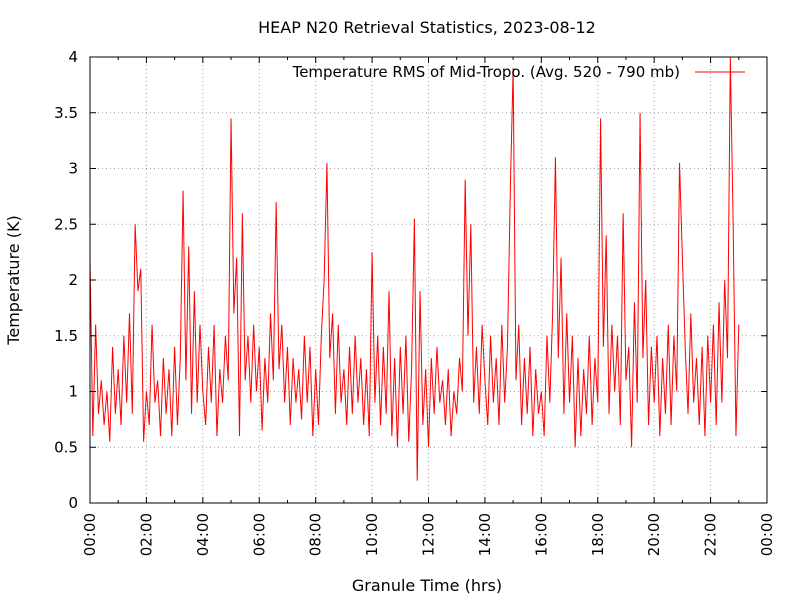 The width and height of the screenshot is (800, 600). What do you see at coordinates (73, 503) in the screenshot?
I see `y-tick-label: 0` at bounding box center [73, 503].